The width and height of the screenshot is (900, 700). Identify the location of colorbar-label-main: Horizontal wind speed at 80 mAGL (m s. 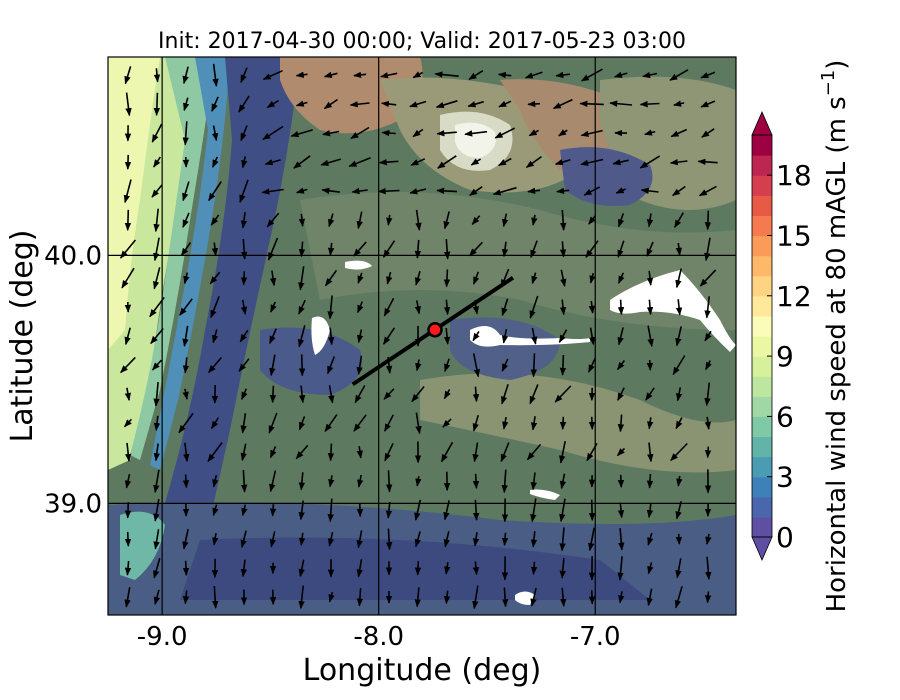
(837, 354).